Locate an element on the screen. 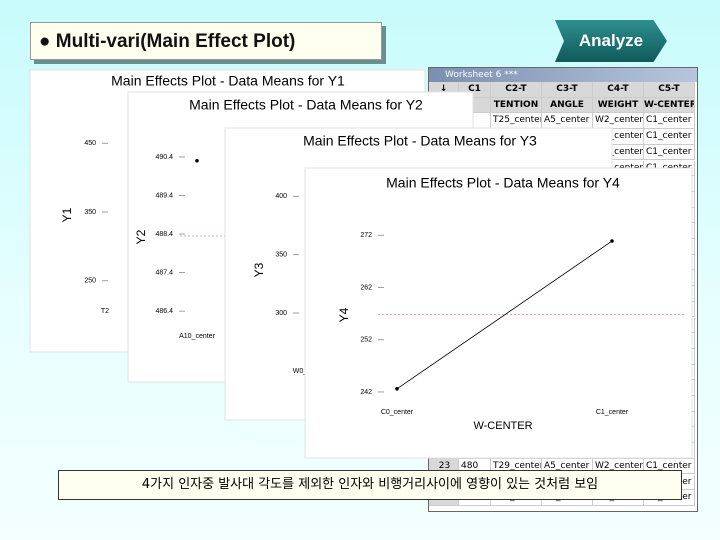 Image resolution: width=720 pixels, height=540 pixels. y-tick-label: 450 is located at coordinates (90, 143).